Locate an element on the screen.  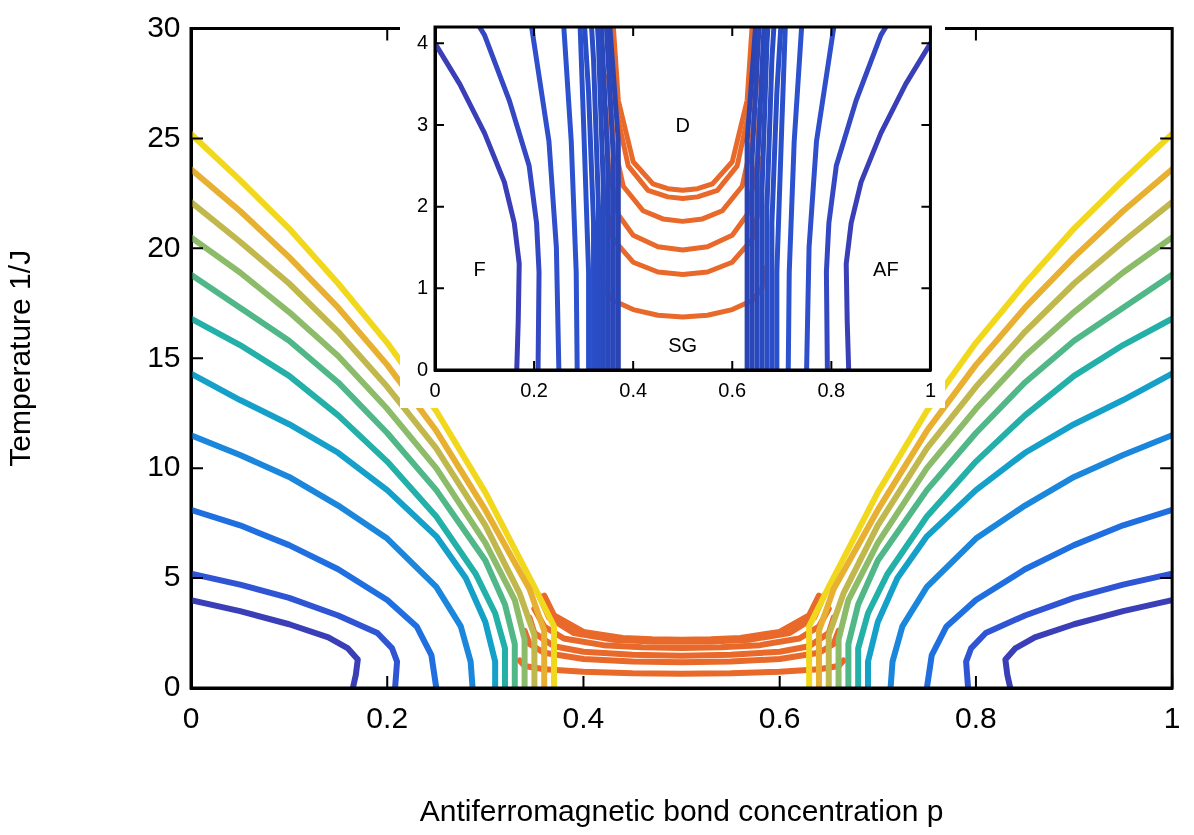
y-tick-label: 15 is located at coordinates (164, 356).